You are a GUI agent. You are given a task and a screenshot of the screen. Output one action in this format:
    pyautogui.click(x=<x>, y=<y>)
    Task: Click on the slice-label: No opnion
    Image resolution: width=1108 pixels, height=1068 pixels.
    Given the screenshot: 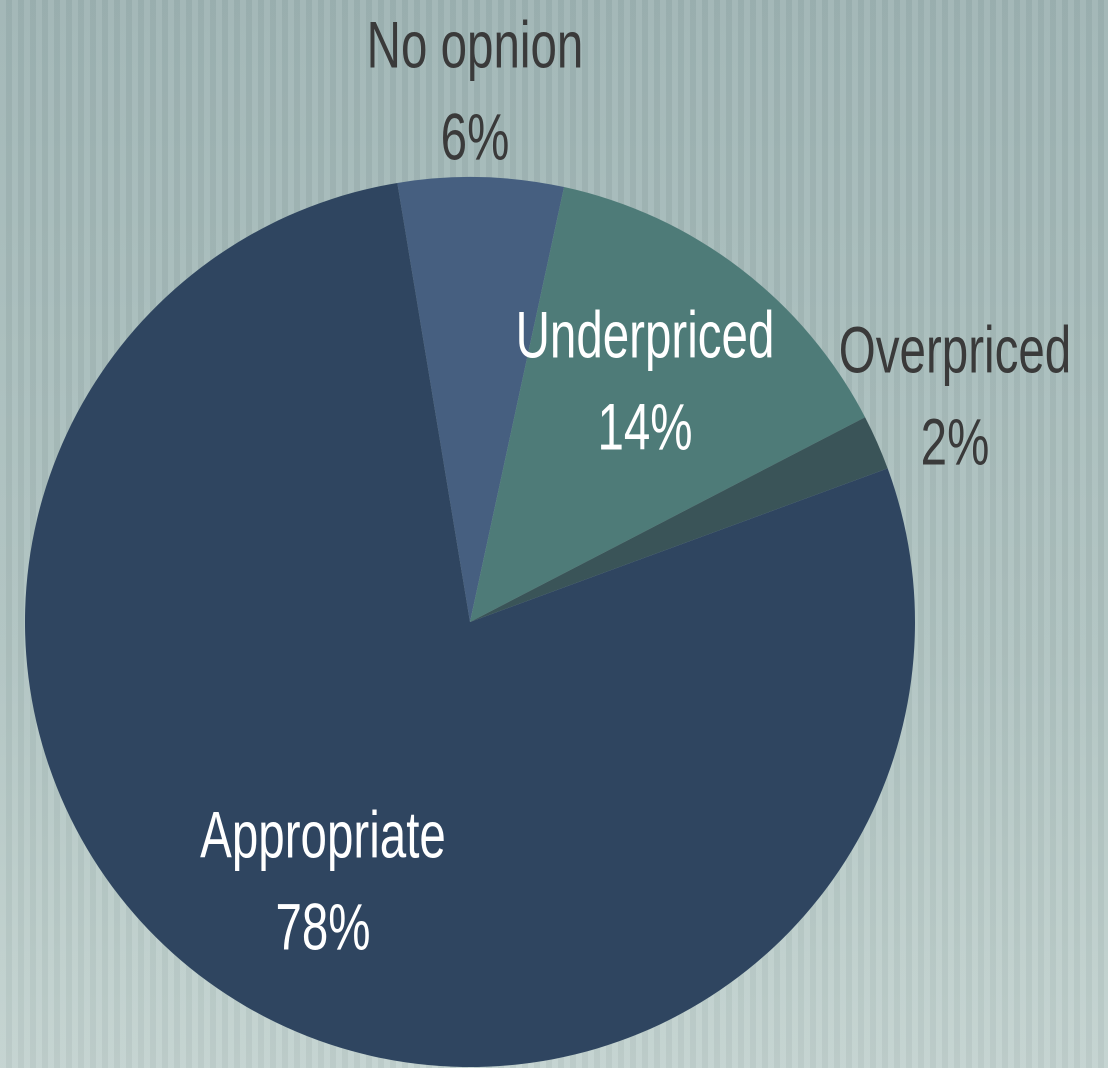 What is the action you would take?
    pyautogui.click(x=475, y=45)
    